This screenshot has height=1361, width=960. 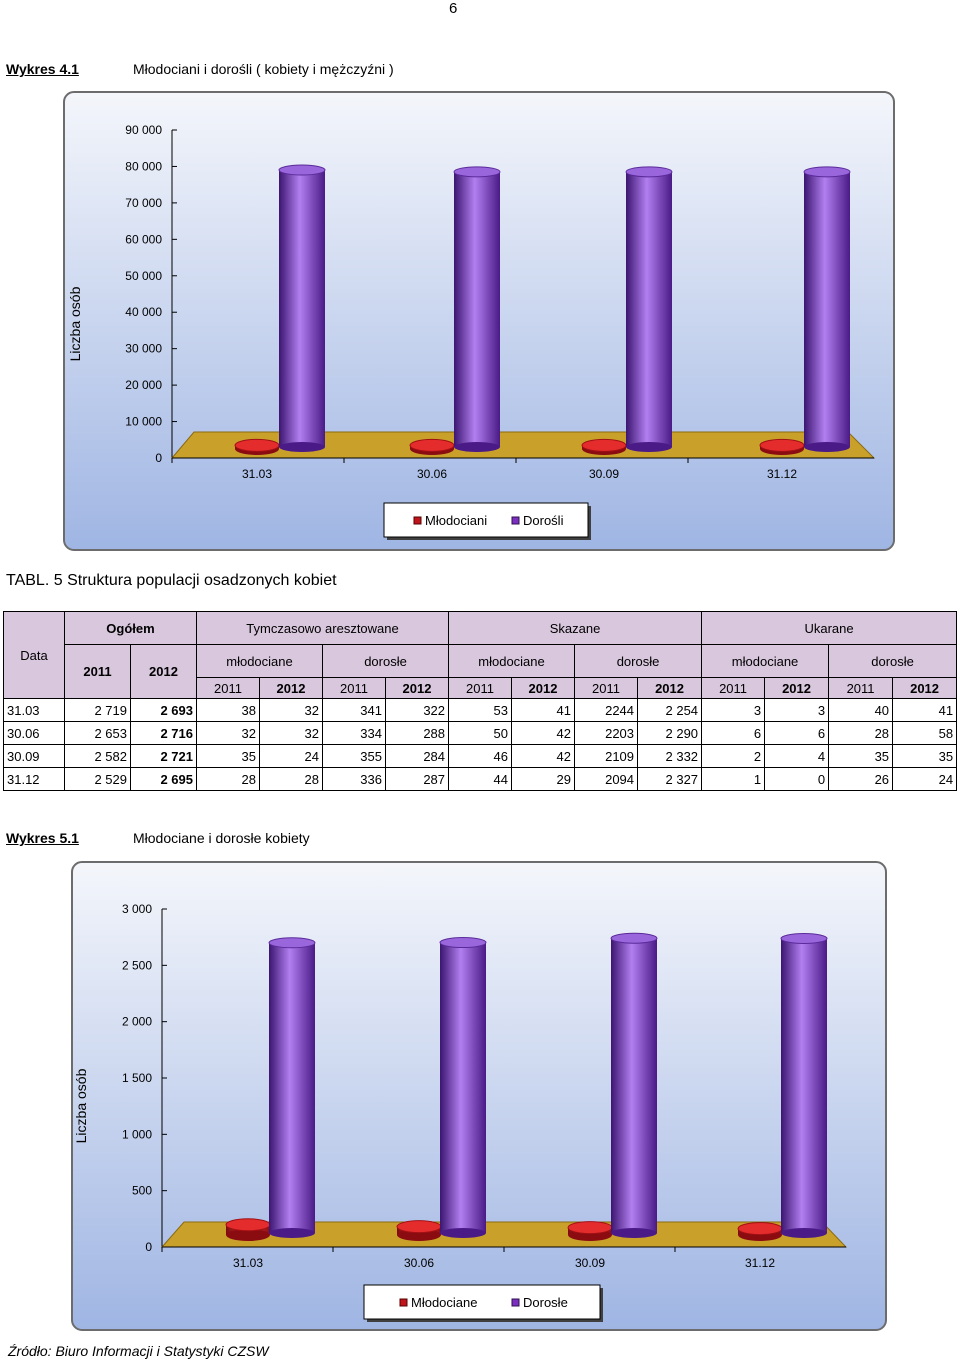 I want to click on col-data: Data, so click(x=34, y=655).